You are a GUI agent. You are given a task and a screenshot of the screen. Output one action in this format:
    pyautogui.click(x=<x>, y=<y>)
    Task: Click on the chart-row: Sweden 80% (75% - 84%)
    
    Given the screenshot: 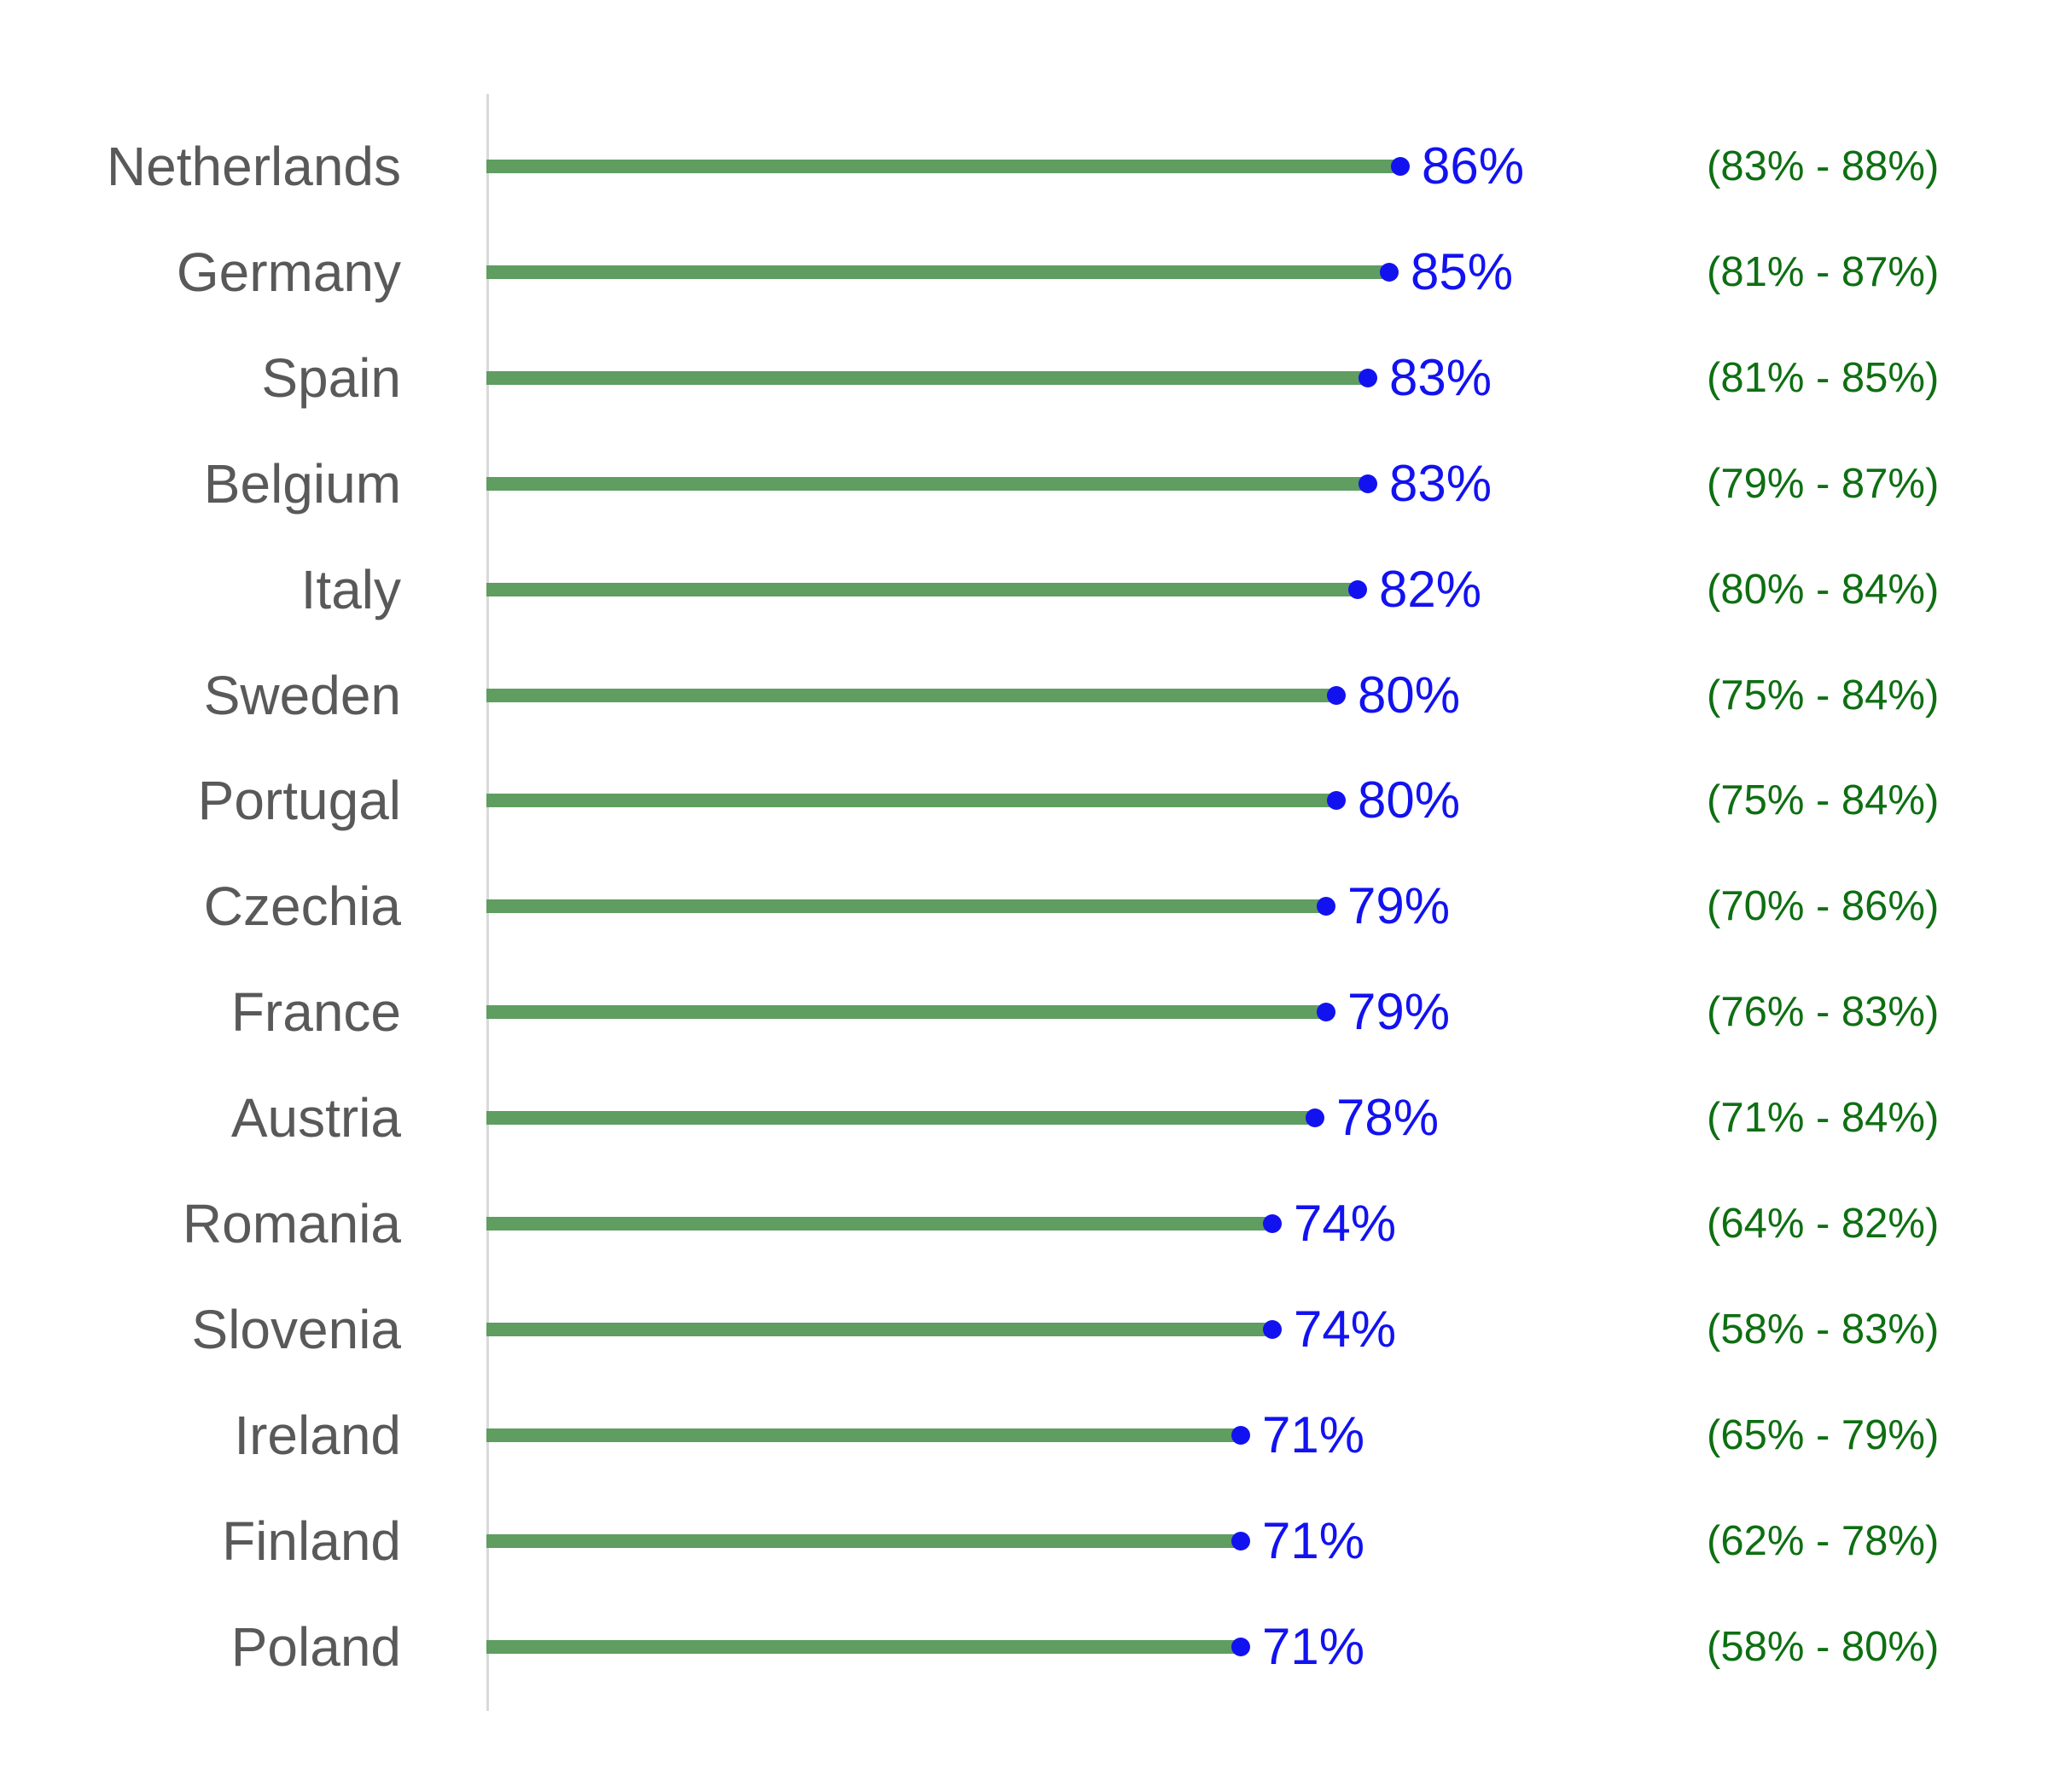 What is the action you would take?
    pyautogui.click(x=1024, y=695)
    